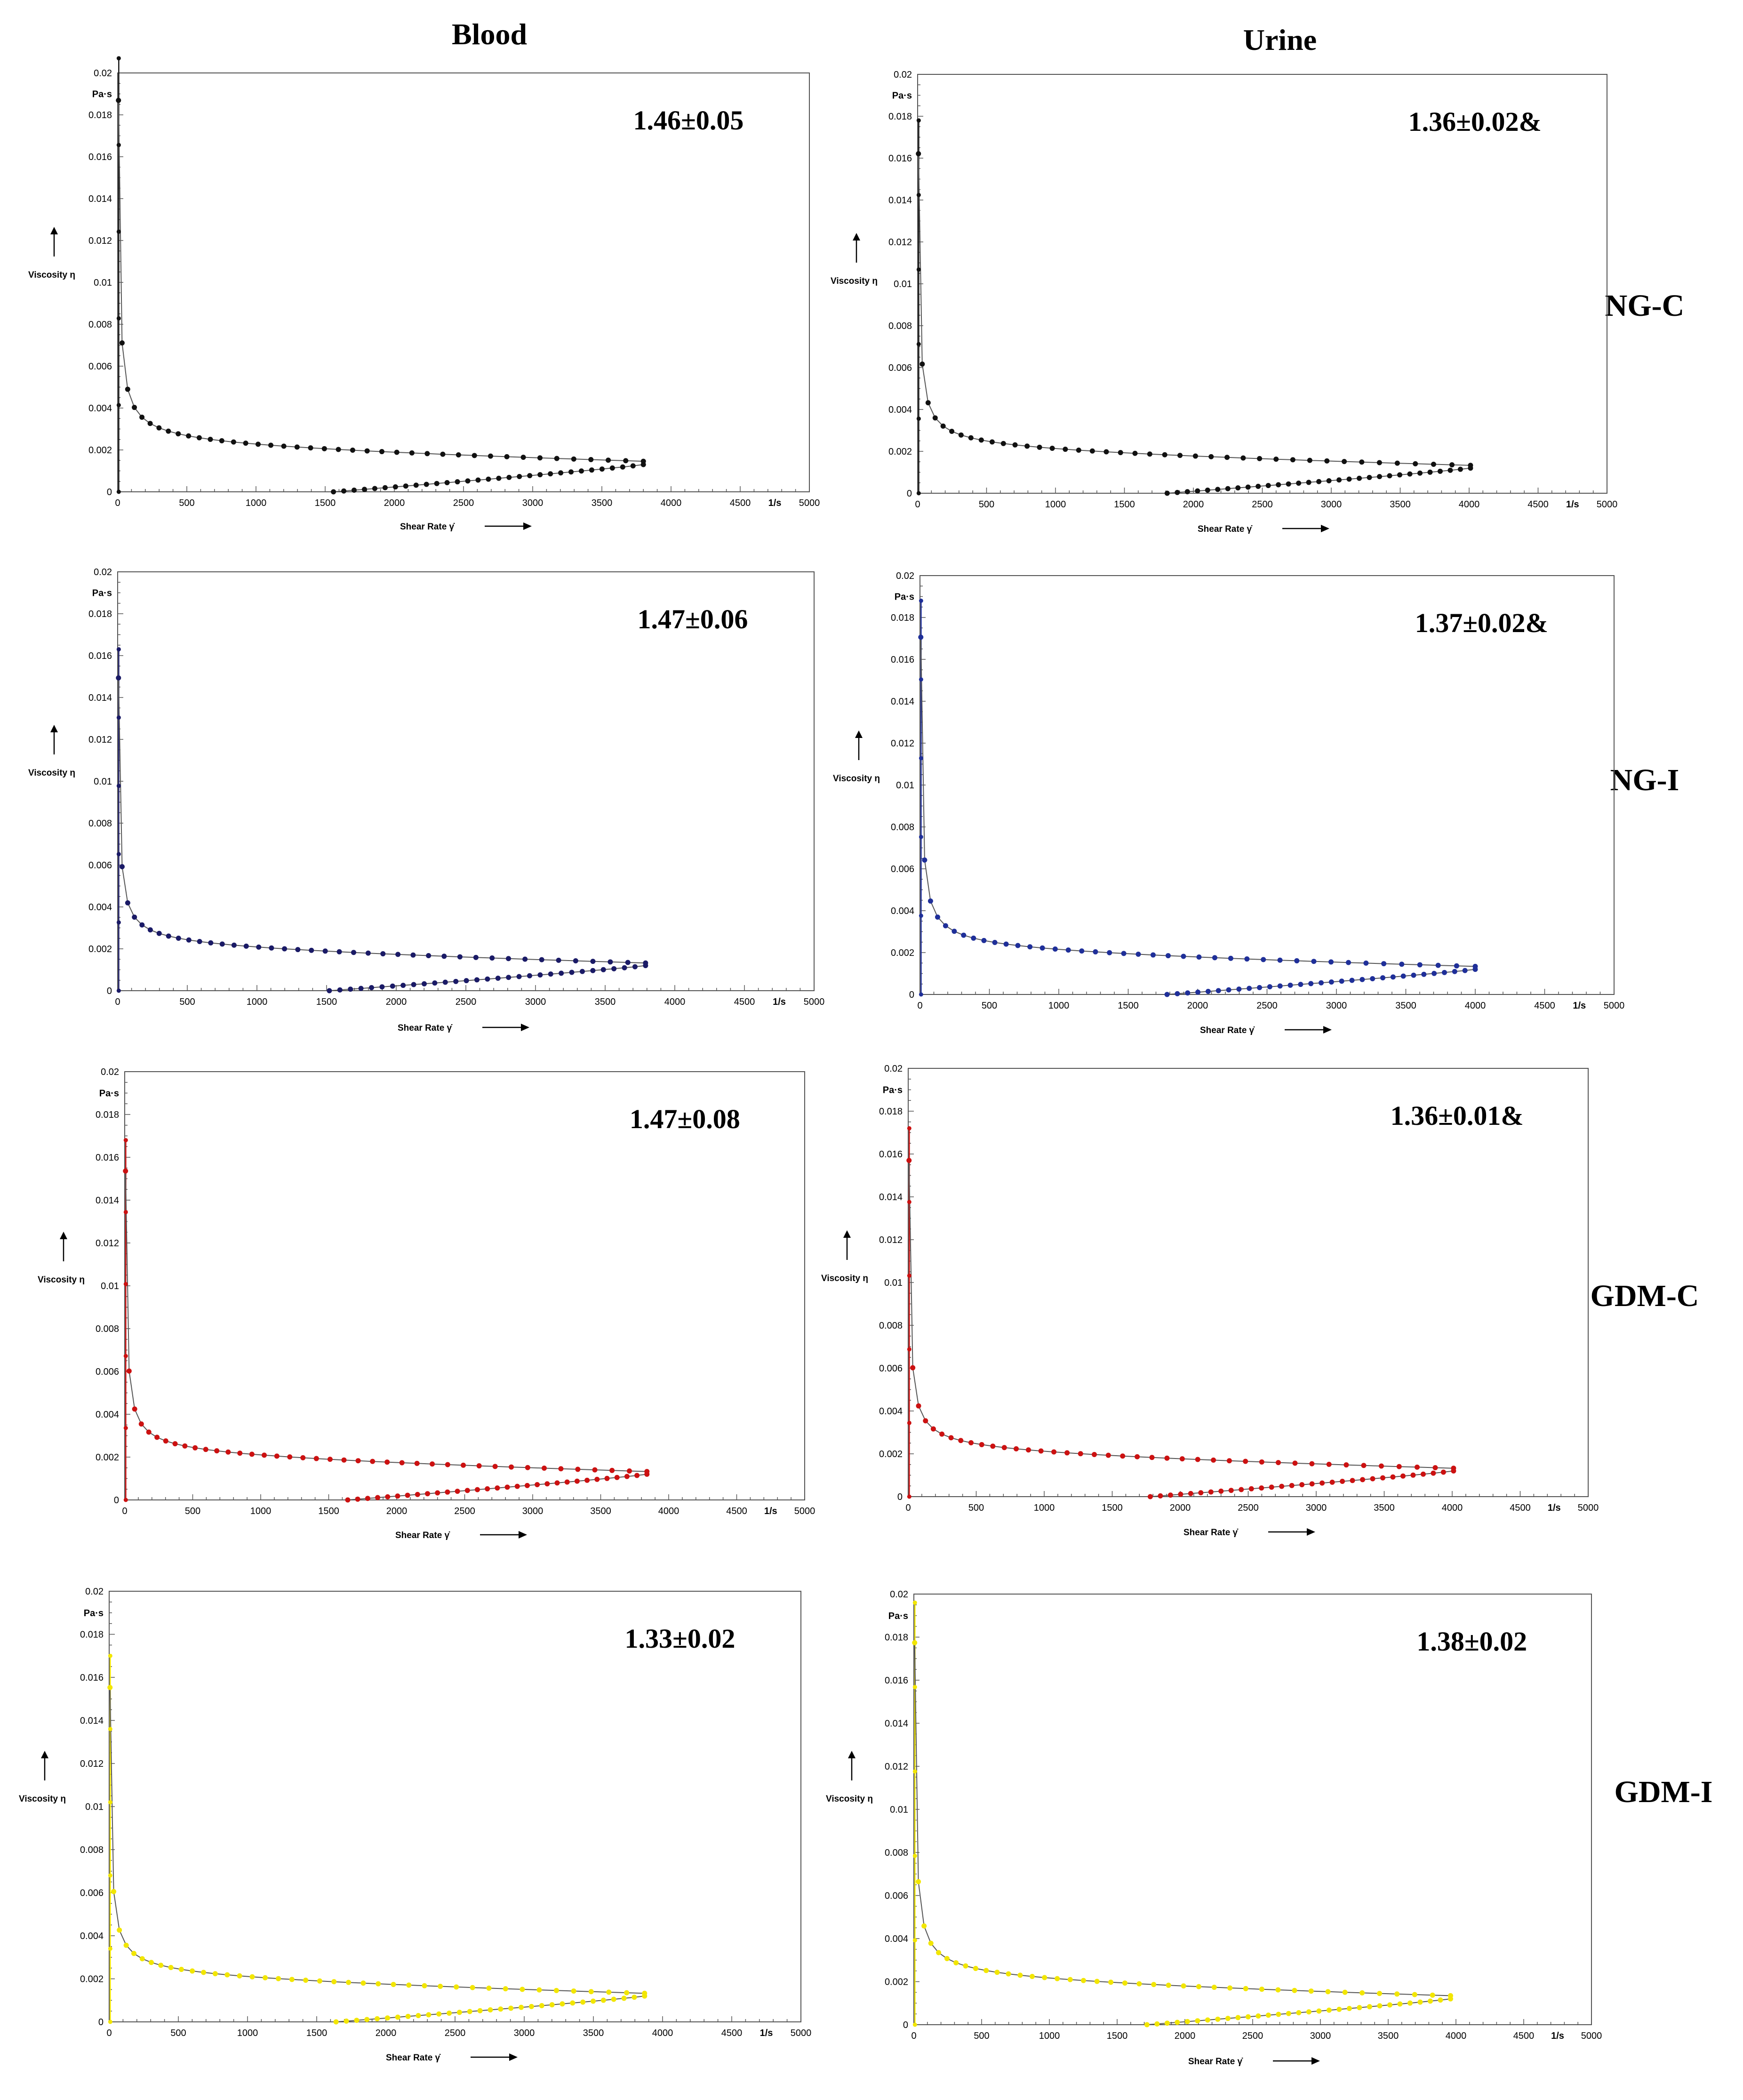  Describe the element at coordinates (427, 527) in the screenshot. I see `x-axis-title: Shear Rate γ̇` at that location.